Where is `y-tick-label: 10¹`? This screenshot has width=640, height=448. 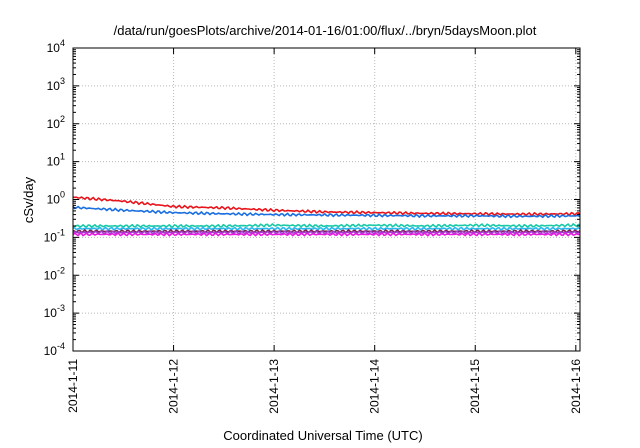 y-tick-label: 10¹ is located at coordinates (56, 160).